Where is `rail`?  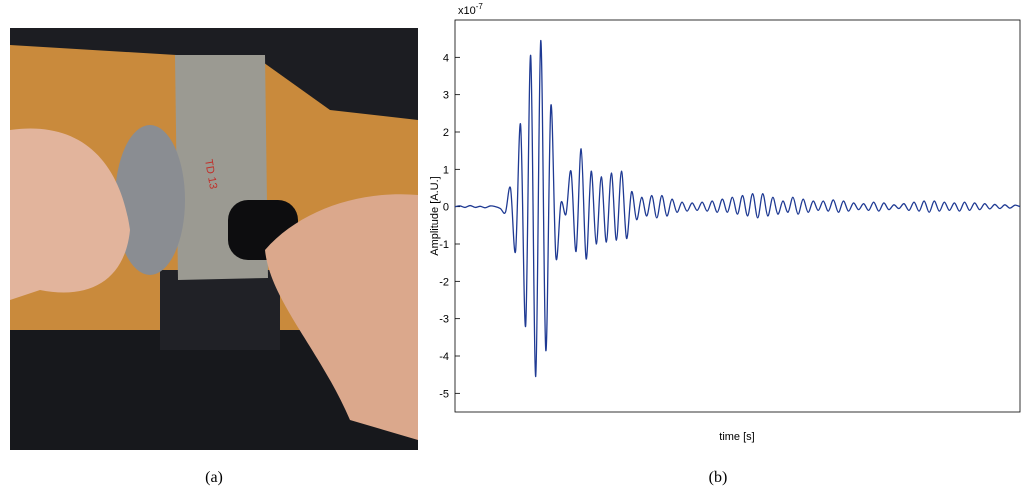 rail is located at coordinates (214, 390).